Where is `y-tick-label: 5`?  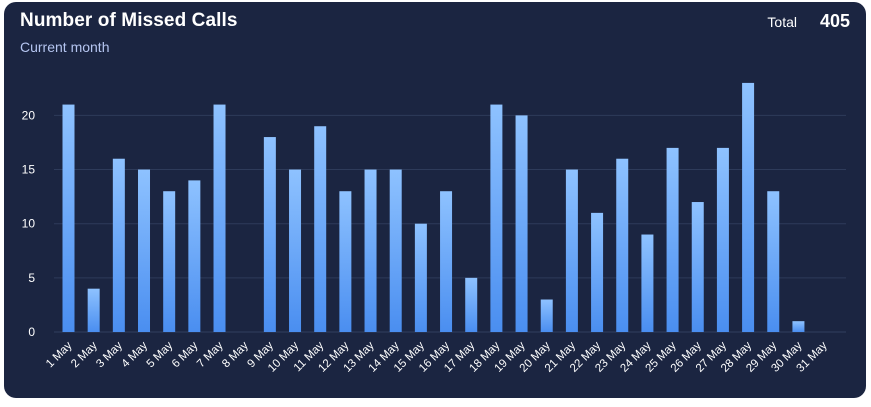
y-tick-label: 5 is located at coordinates (31, 278).